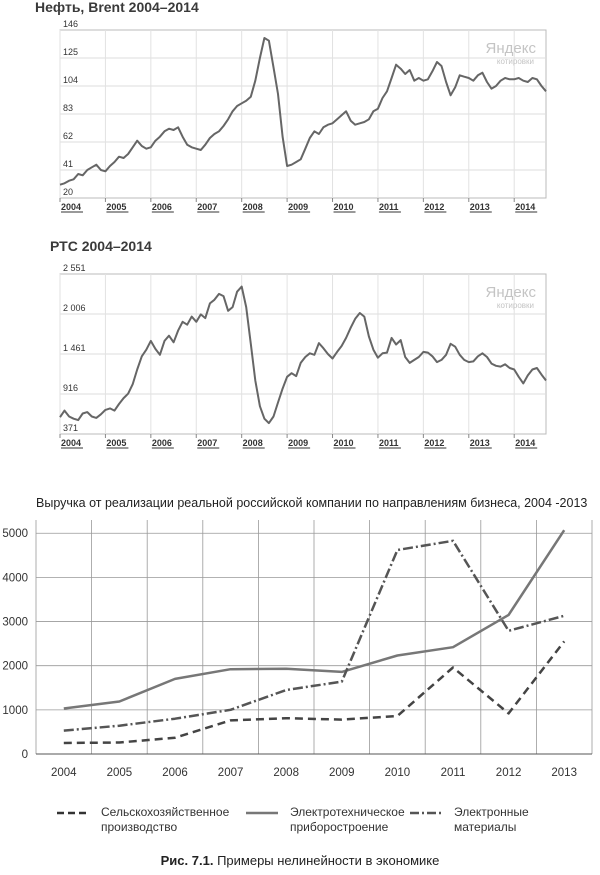 This screenshot has height=875, width=600. What do you see at coordinates (328, 860) in the screenshot?
I see `figure-caption-text: Примеры нелинейности в экономике` at bounding box center [328, 860].